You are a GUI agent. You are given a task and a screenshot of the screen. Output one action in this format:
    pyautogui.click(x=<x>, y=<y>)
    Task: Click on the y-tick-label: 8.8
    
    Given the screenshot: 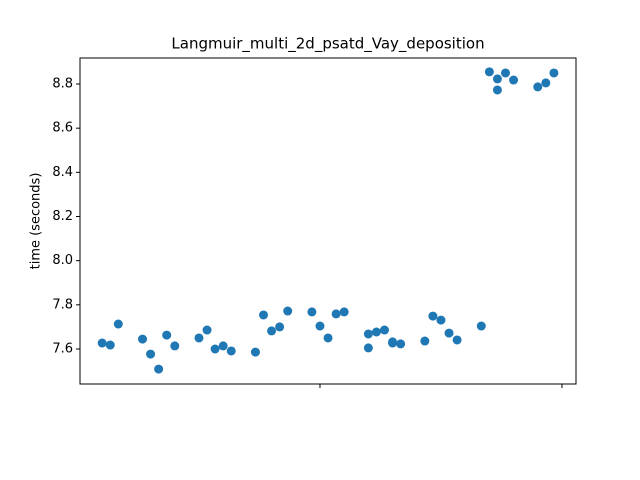 What is the action you would take?
    pyautogui.click(x=62, y=84)
    